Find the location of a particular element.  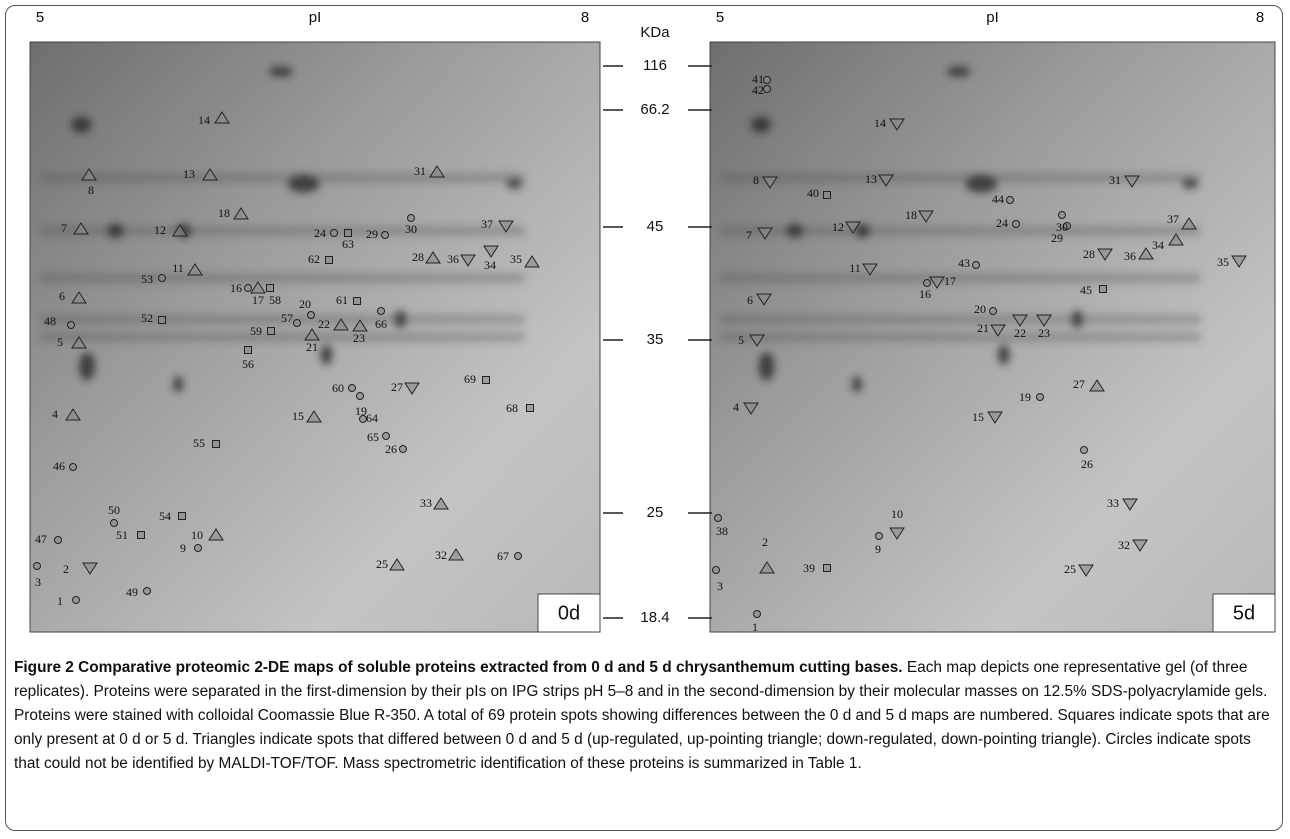

spot-label: 1 is located at coordinates (60, 601).